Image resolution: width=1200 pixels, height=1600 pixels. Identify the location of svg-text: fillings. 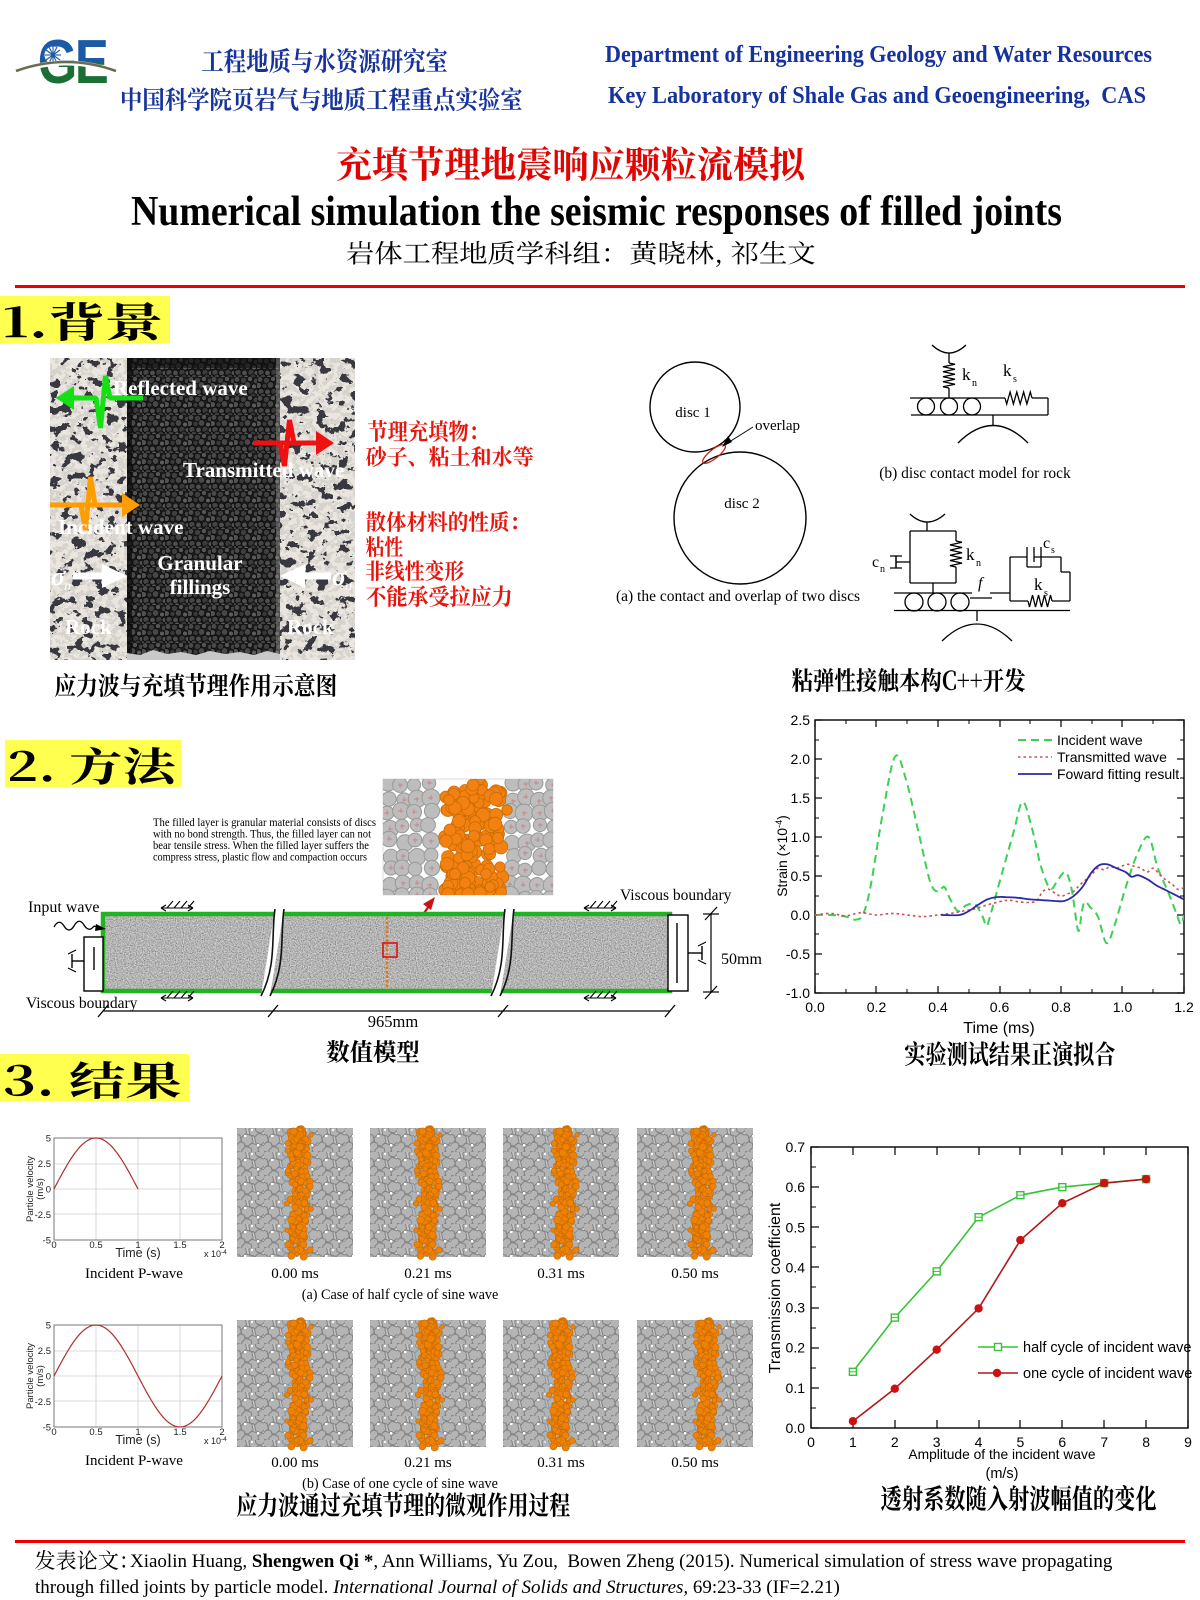
(200, 587).